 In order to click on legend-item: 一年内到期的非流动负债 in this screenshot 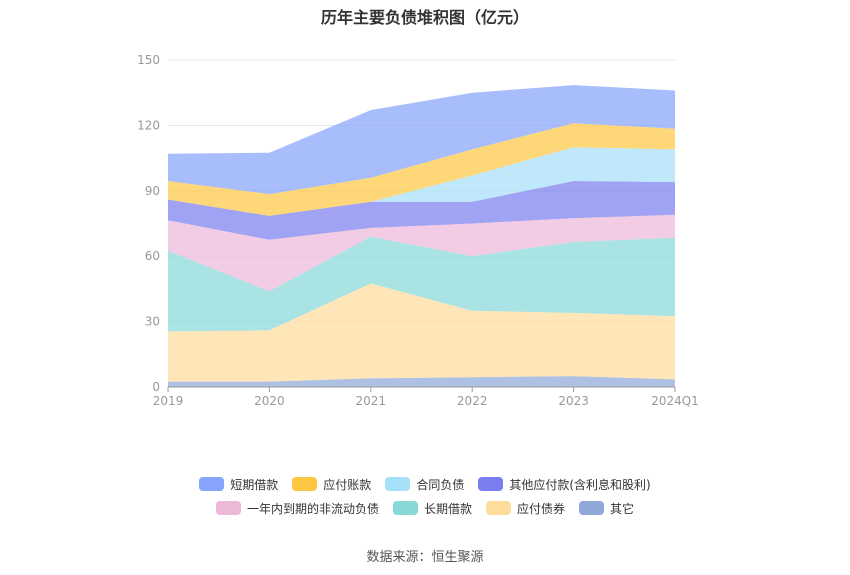, I will do `click(297, 508)`.